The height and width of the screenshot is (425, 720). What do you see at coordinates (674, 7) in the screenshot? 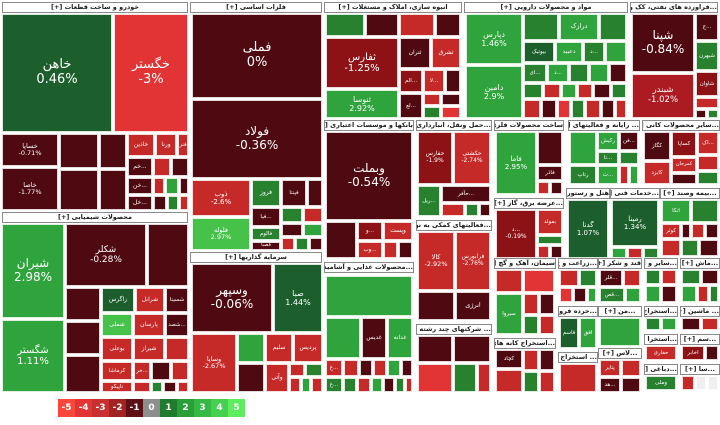
I see `sector-header: ...فراورده های نفتی، کک و سوخت هسته [+]` at bounding box center [674, 7].